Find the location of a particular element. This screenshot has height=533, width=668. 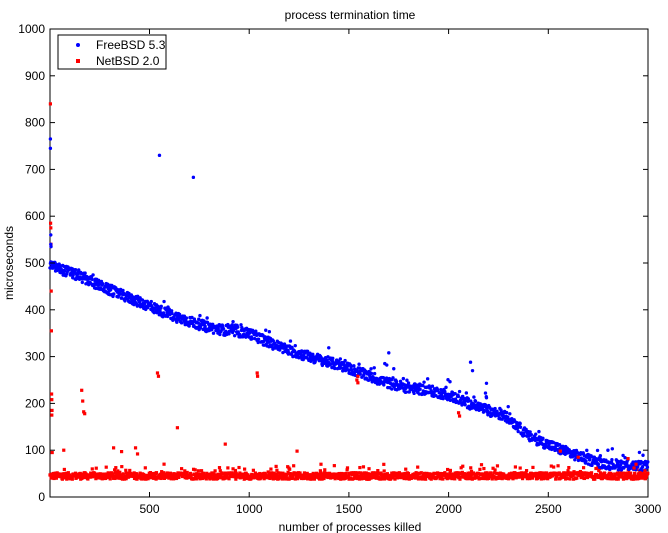

y-tick-label: 1000 is located at coordinates (31, 29).